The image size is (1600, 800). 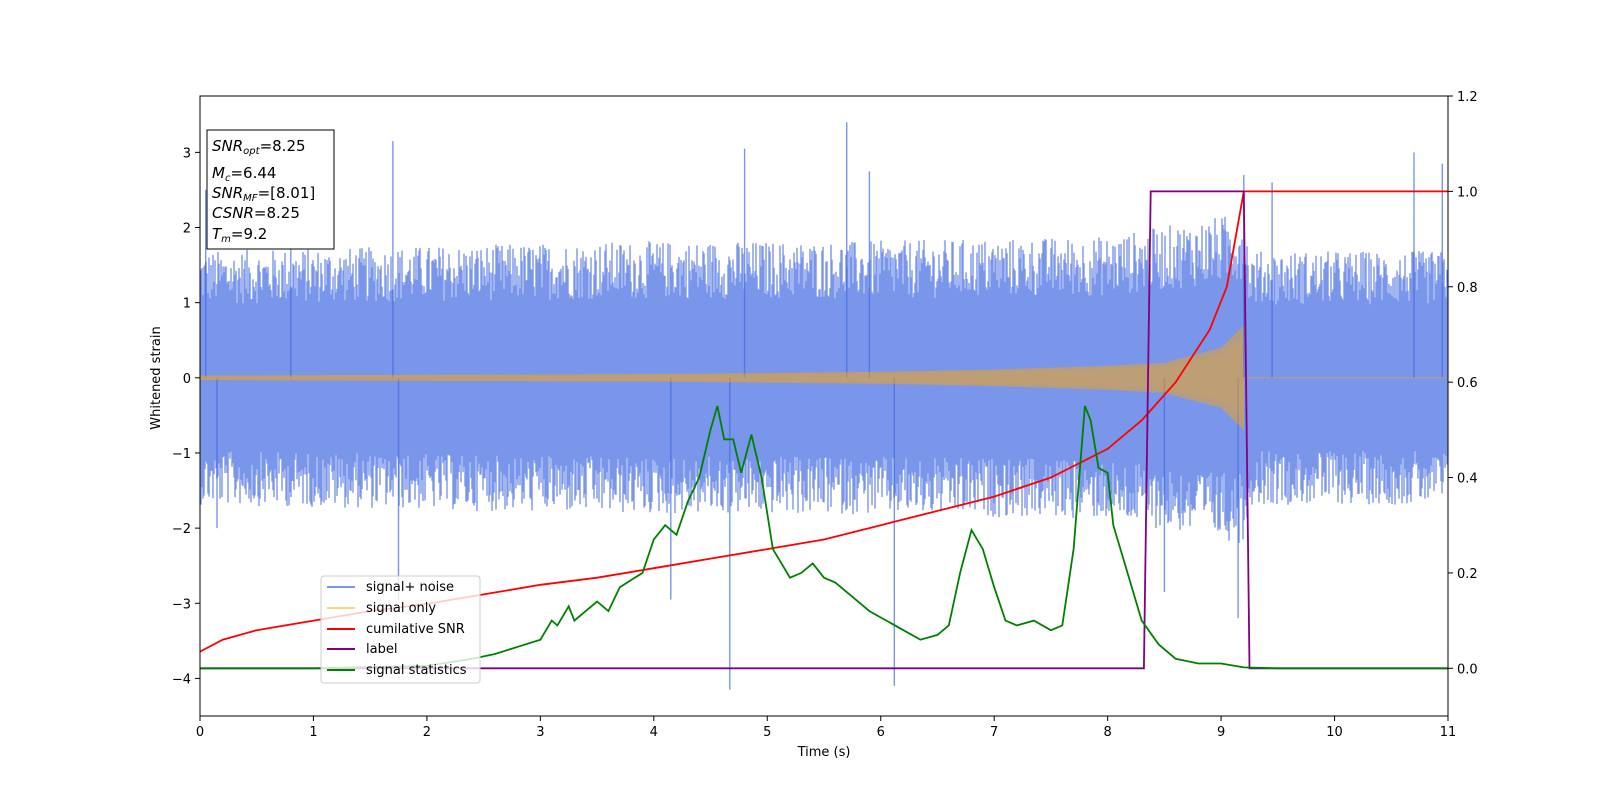 I want to click on y-tick-label: −2, so click(x=181, y=529).